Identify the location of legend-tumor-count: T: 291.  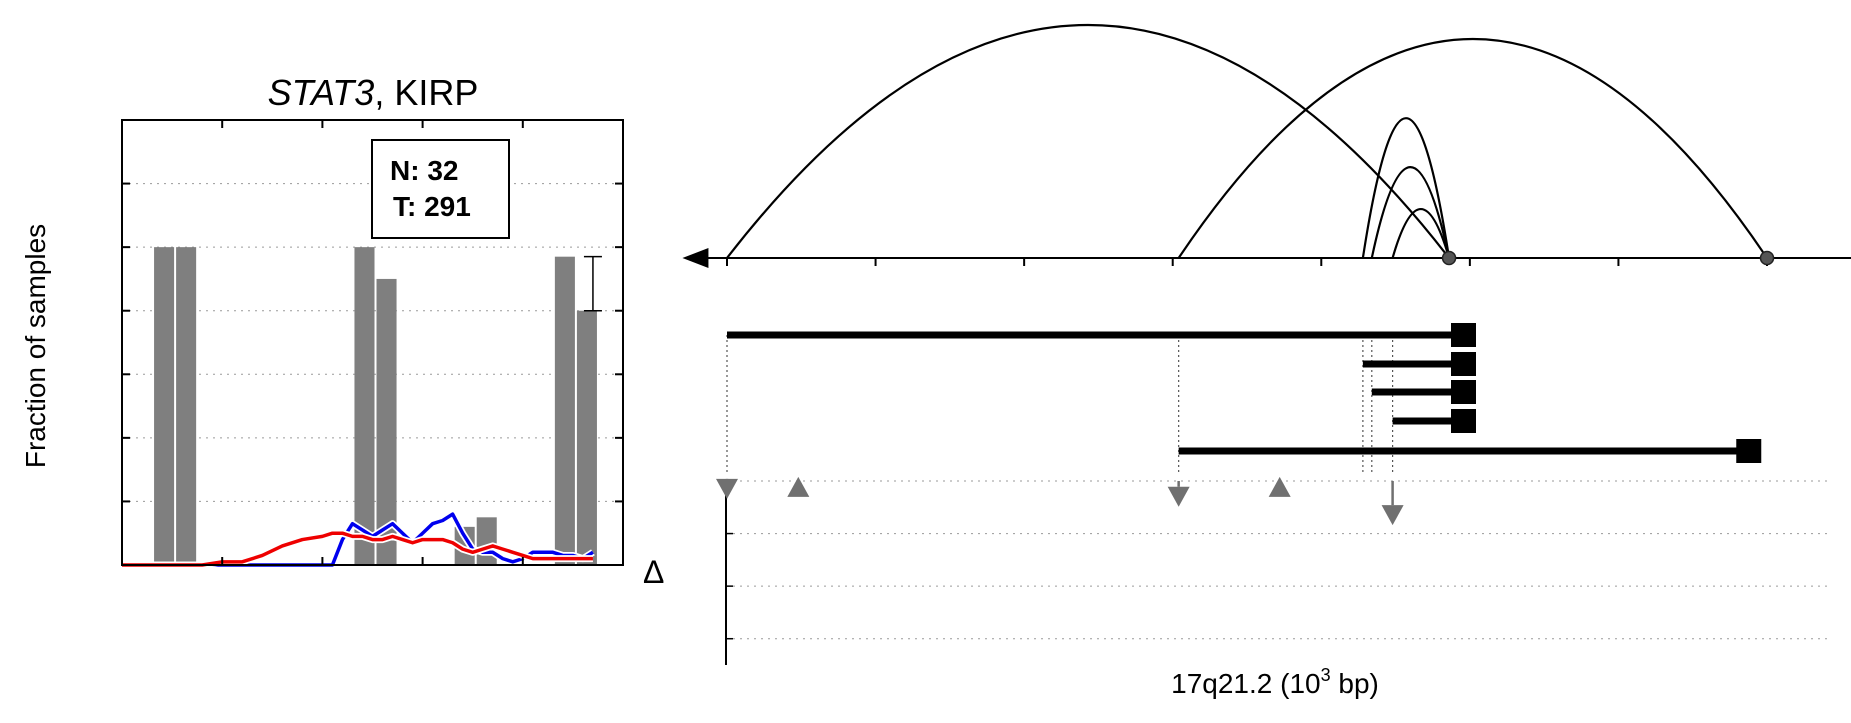
(432, 206).